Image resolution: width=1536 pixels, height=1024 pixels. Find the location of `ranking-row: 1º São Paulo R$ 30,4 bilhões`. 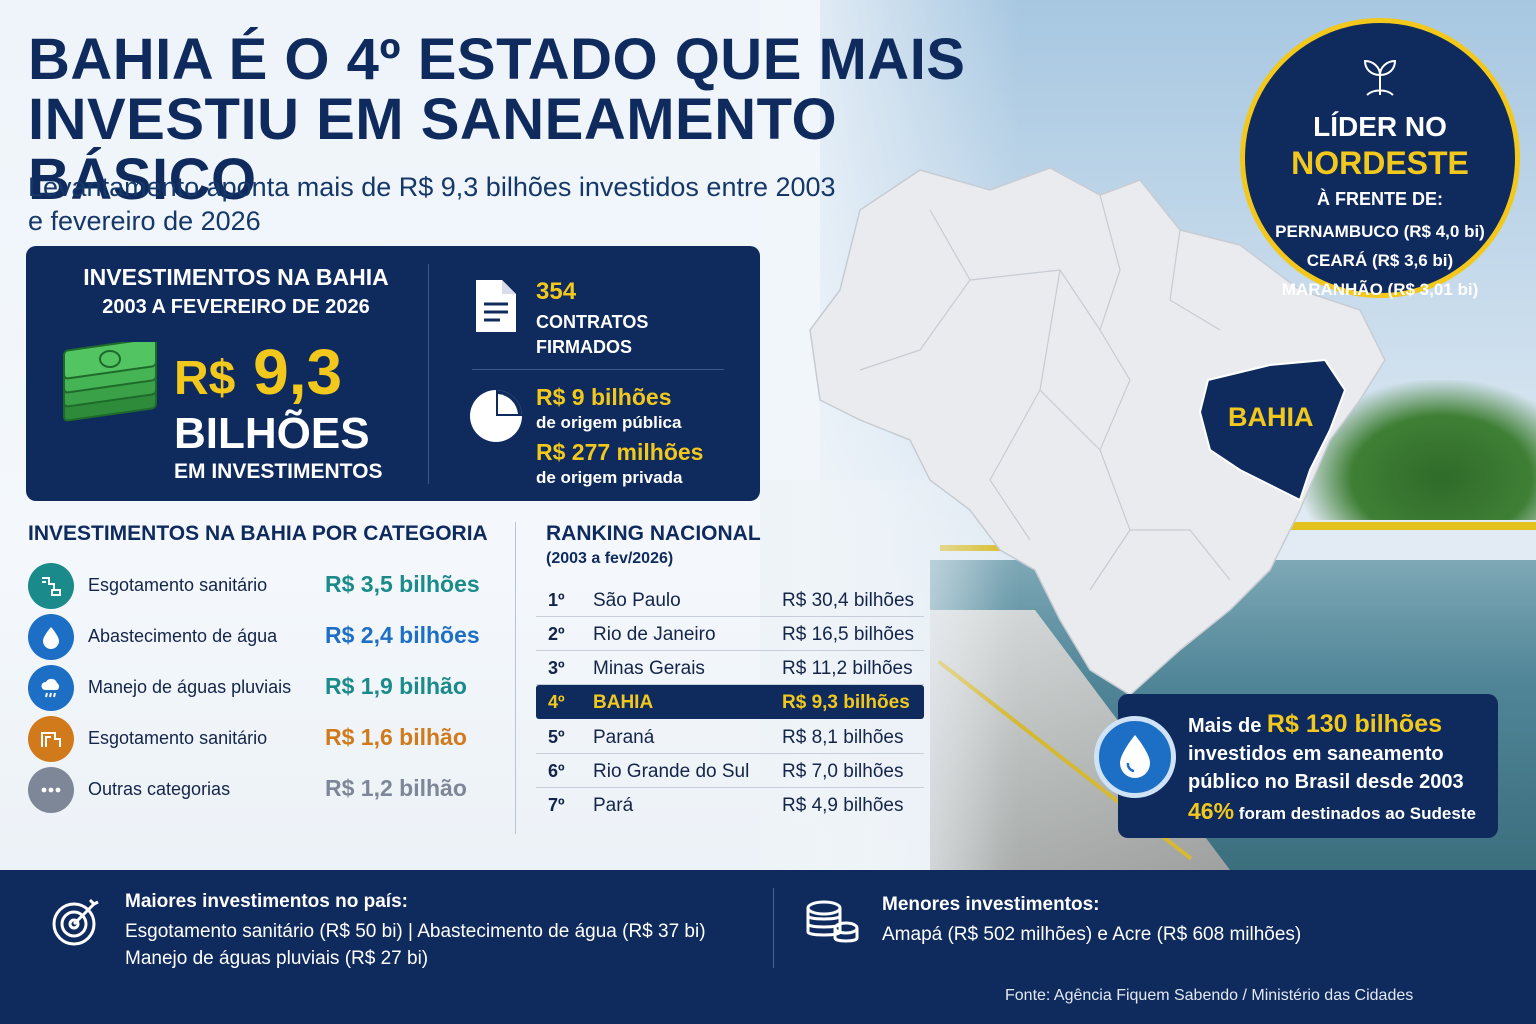

ranking-row: 1º São Paulo R$ 30,4 bilhões is located at coordinates (730, 600).